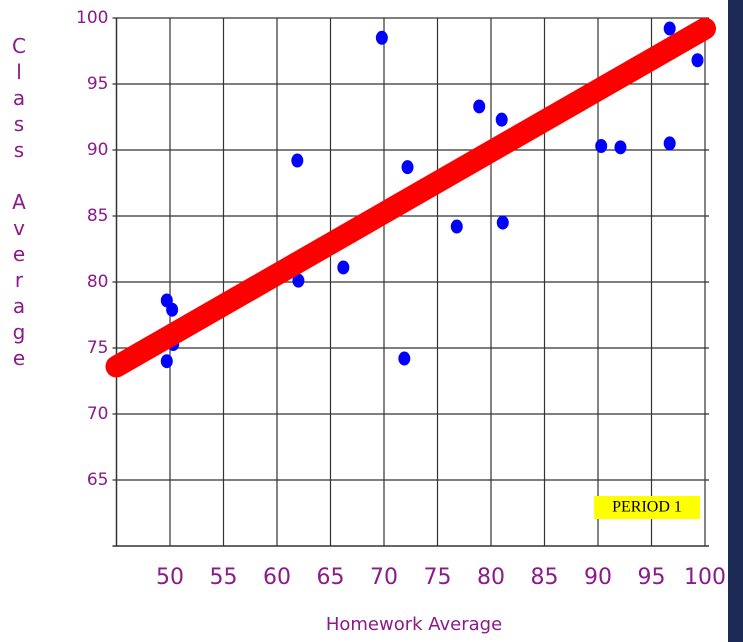  What do you see at coordinates (98, 480) in the screenshot?
I see `y-tick-label: 65` at bounding box center [98, 480].